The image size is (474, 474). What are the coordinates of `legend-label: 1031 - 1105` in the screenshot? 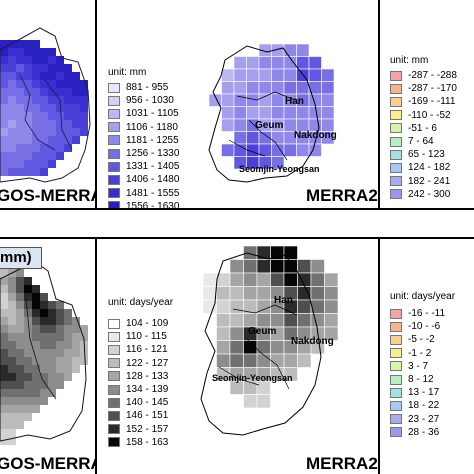 It's located at (152, 114).